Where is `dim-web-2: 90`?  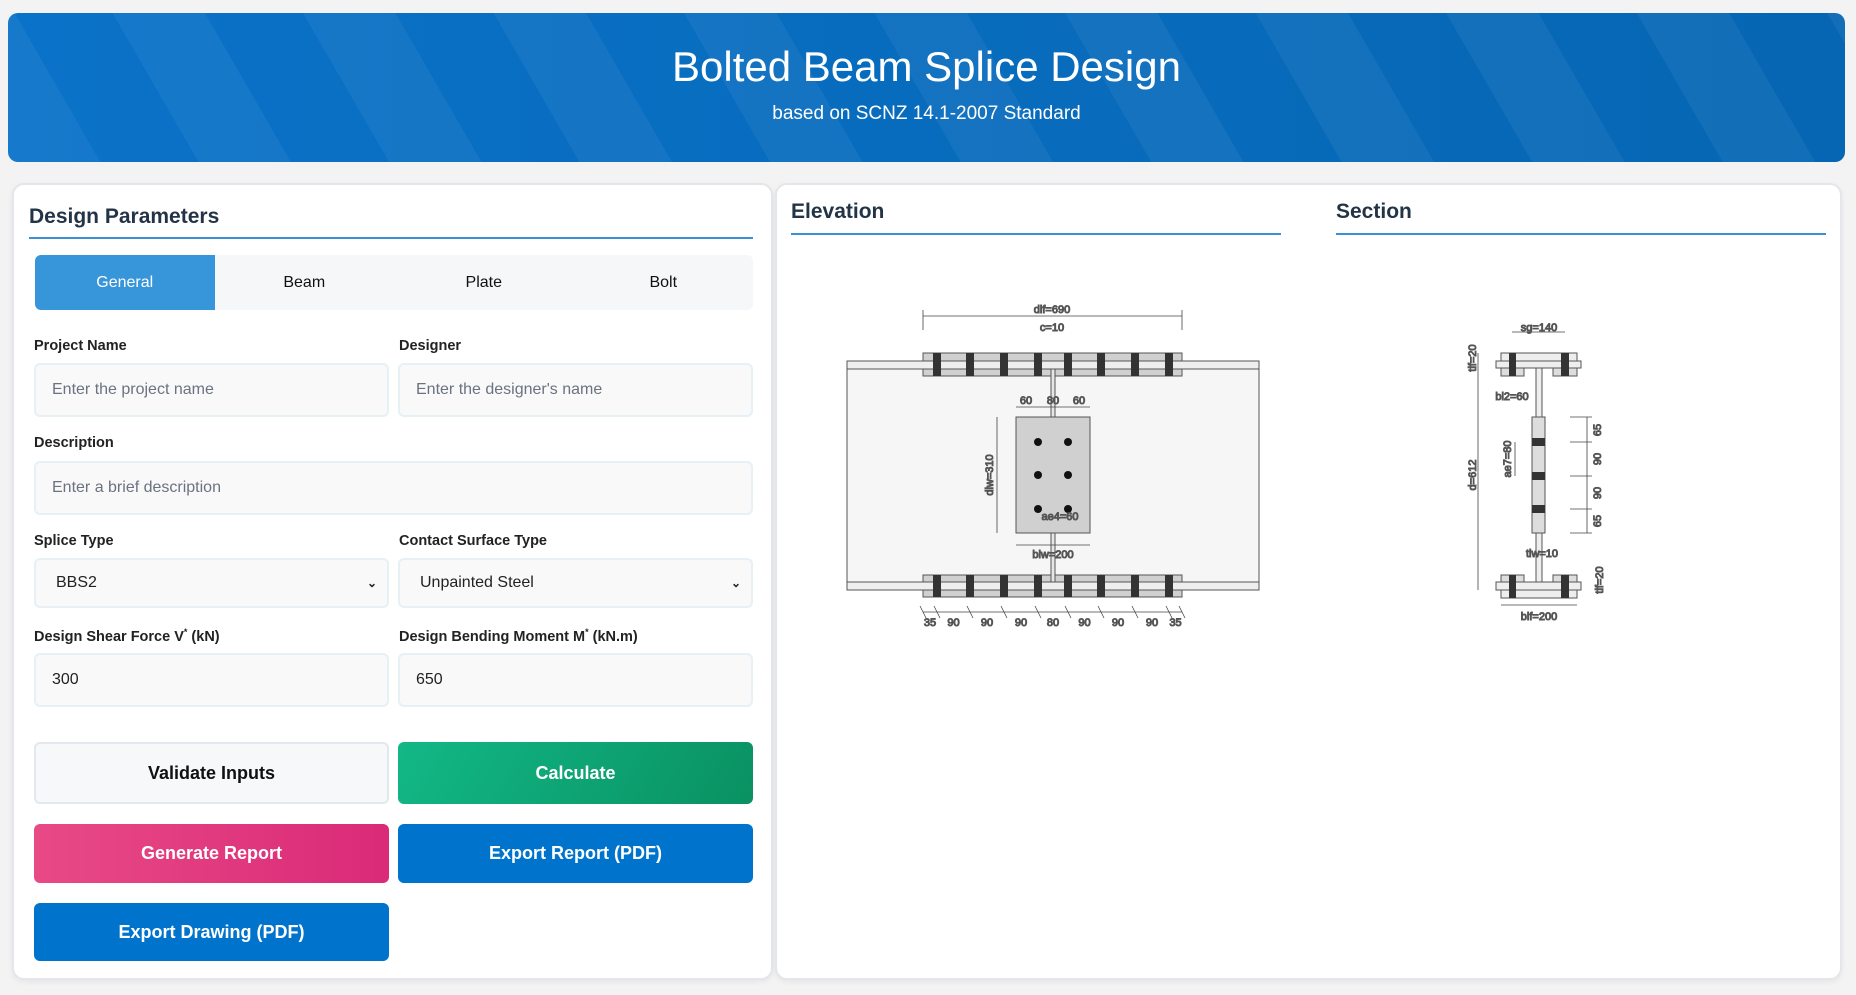 dim-web-2: 90 is located at coordinates (1598, 459).